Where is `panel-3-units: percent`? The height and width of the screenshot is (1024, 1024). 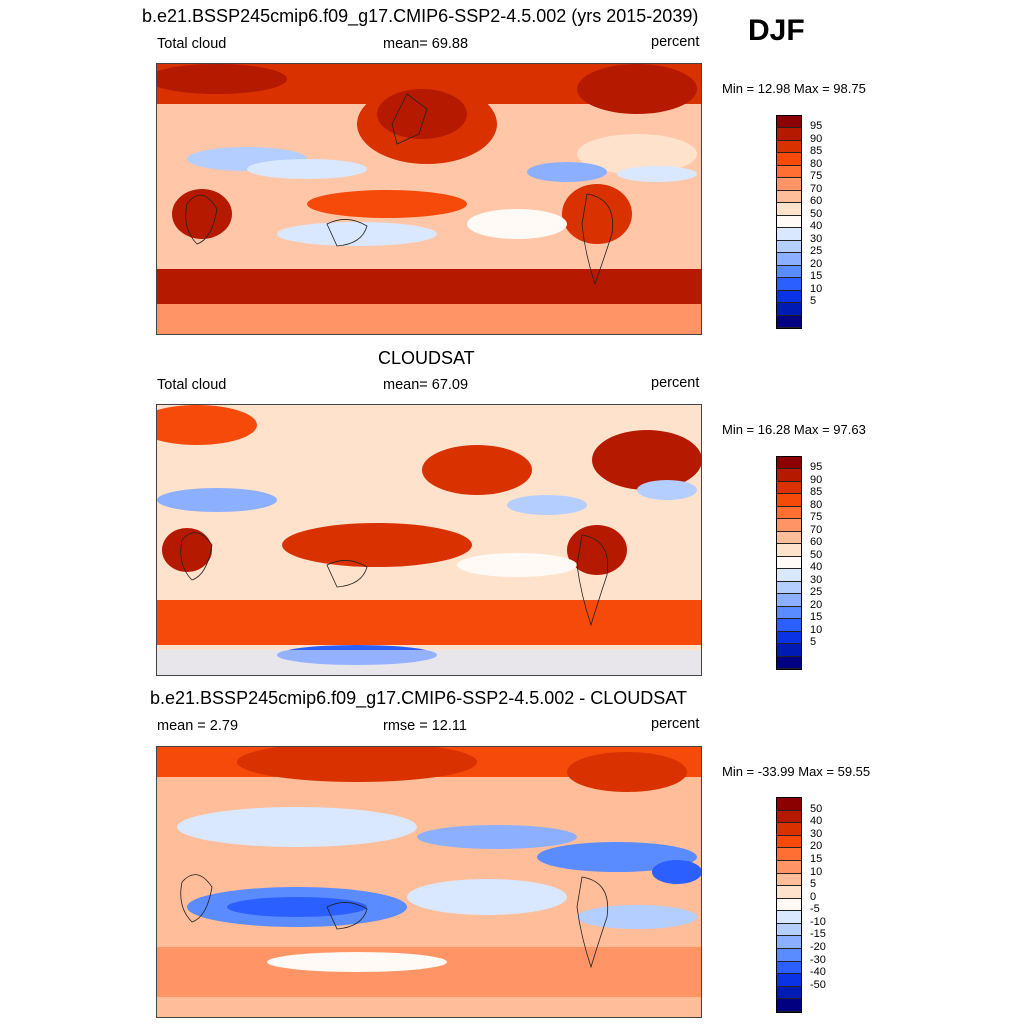
panel-3-units: percent is located at coordinates (675, 724).